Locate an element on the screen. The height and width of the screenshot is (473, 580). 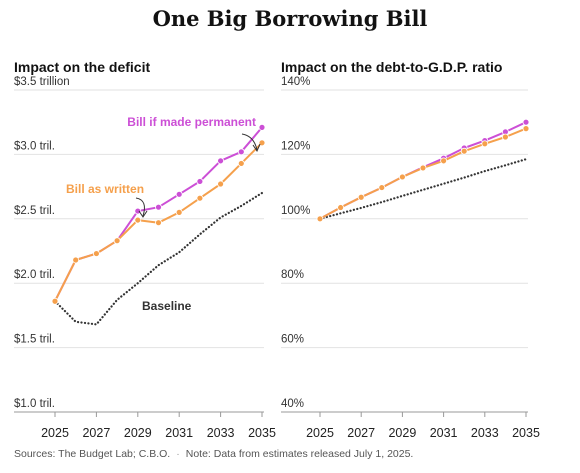
debt-ratio-xtick-label: 2025 is located at coordinates (320, 433).